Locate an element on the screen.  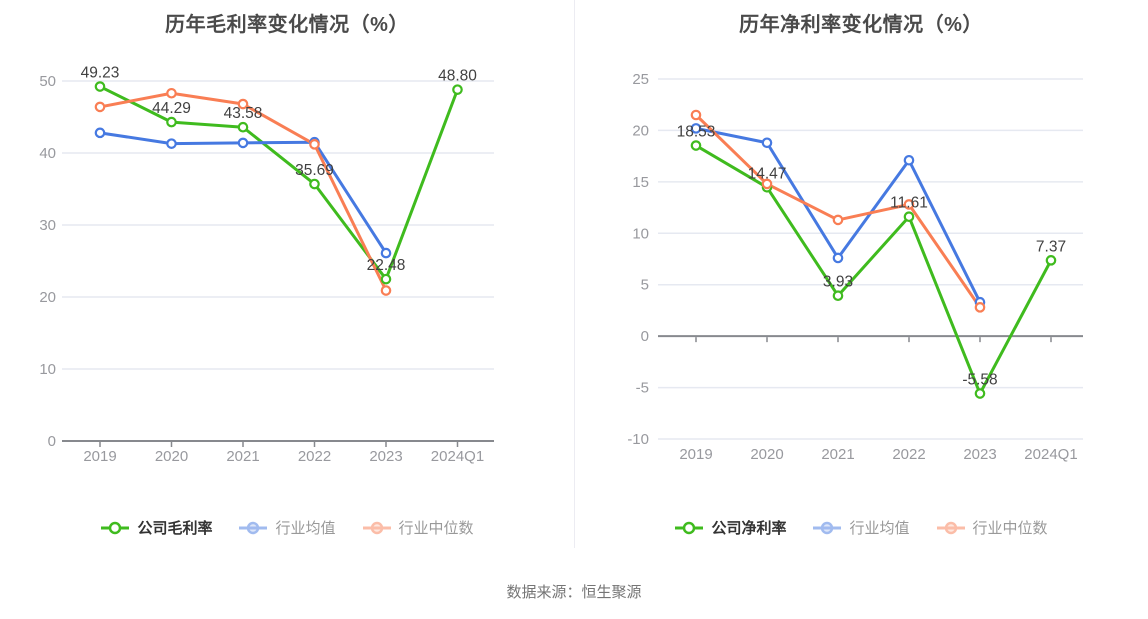
svg-text: -5 is located at coordinates (642, 388).